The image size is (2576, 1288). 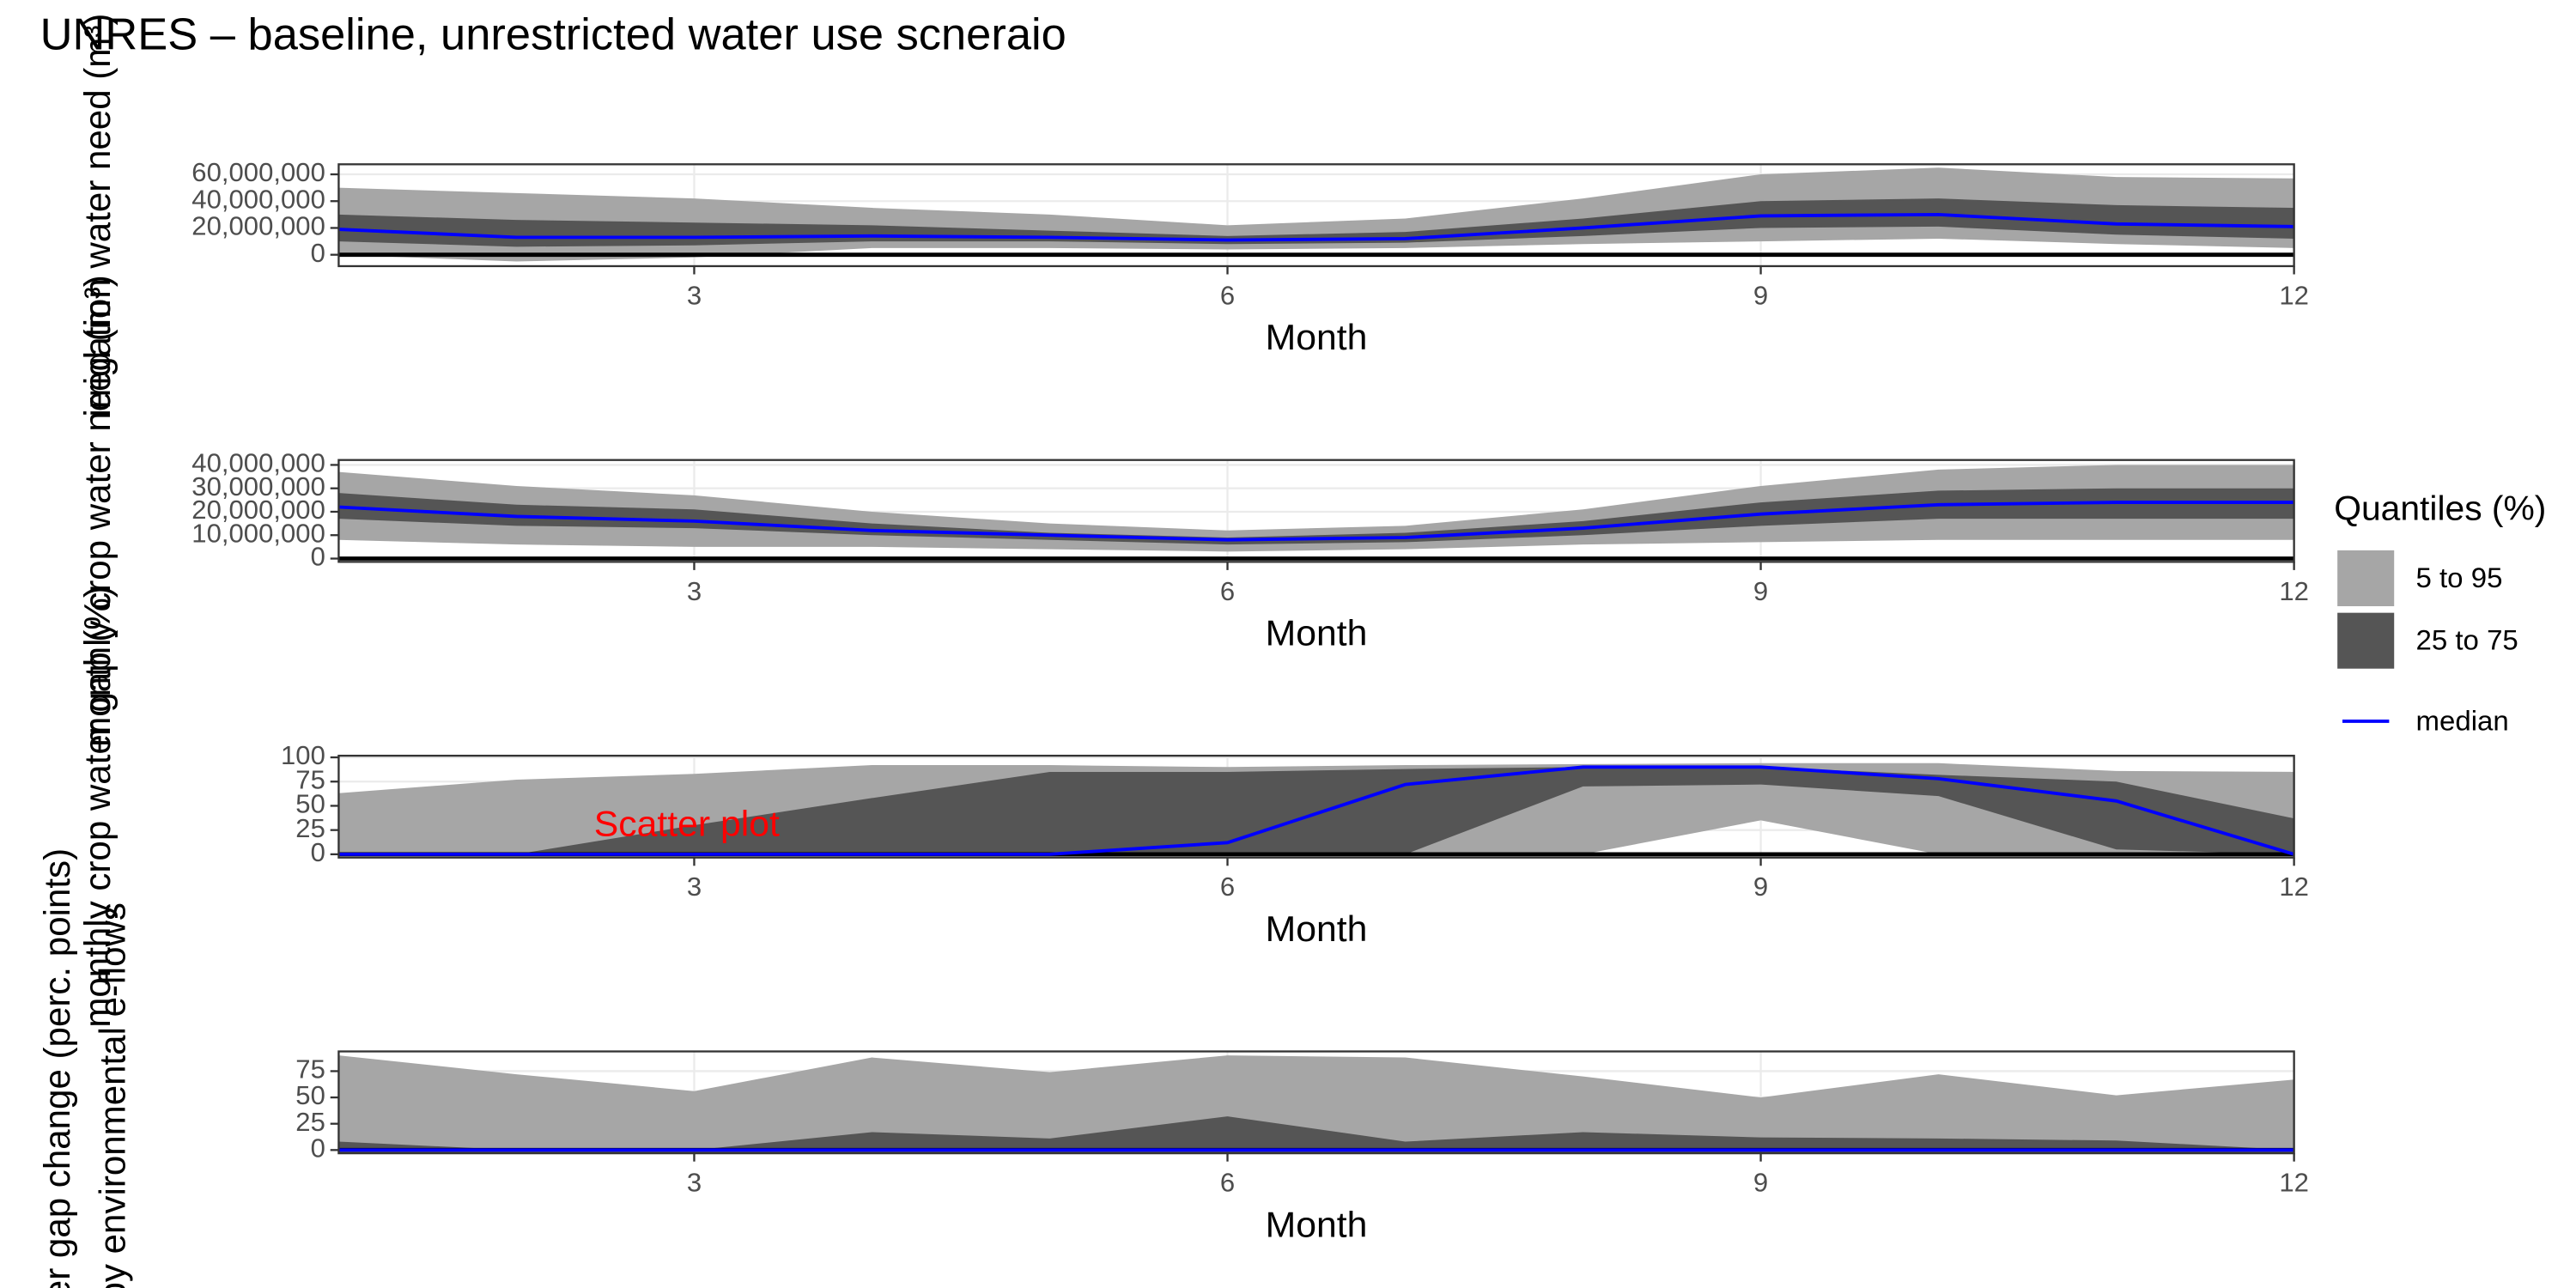 What do you see at coordinates (303, 755) in the screenshot?
I see `y-tick-label: 100` at bounding box center [303, 755].